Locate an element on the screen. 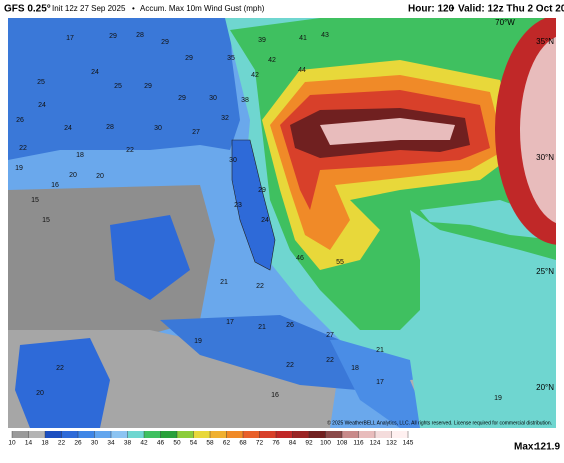 This screenshot has width=564, height=463. colorbar-label: 58 is located at coordinates (210, 443).